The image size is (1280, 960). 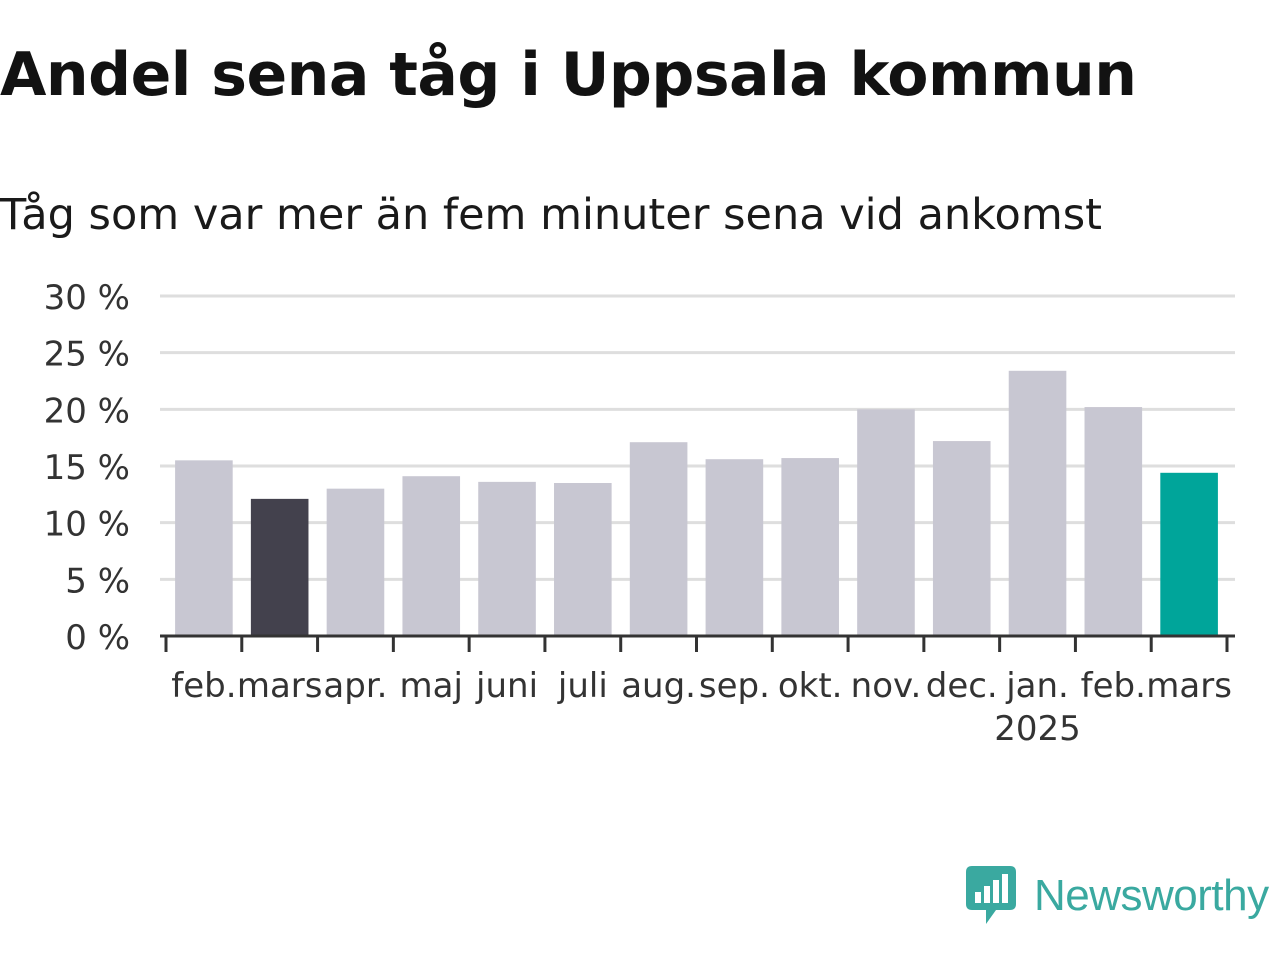 I want to click on y-axis-labels: 0 % 5 % 10 % 15 % 20 % 25 % 30 %, so click(x=87, y=468).